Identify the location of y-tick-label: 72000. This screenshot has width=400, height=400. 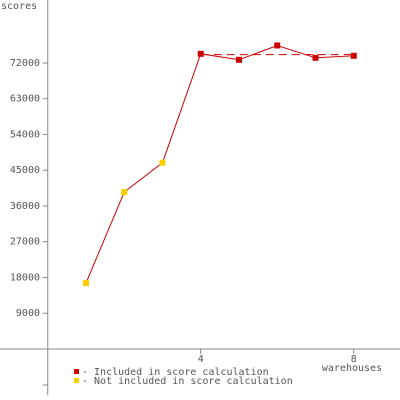
(25, 63).